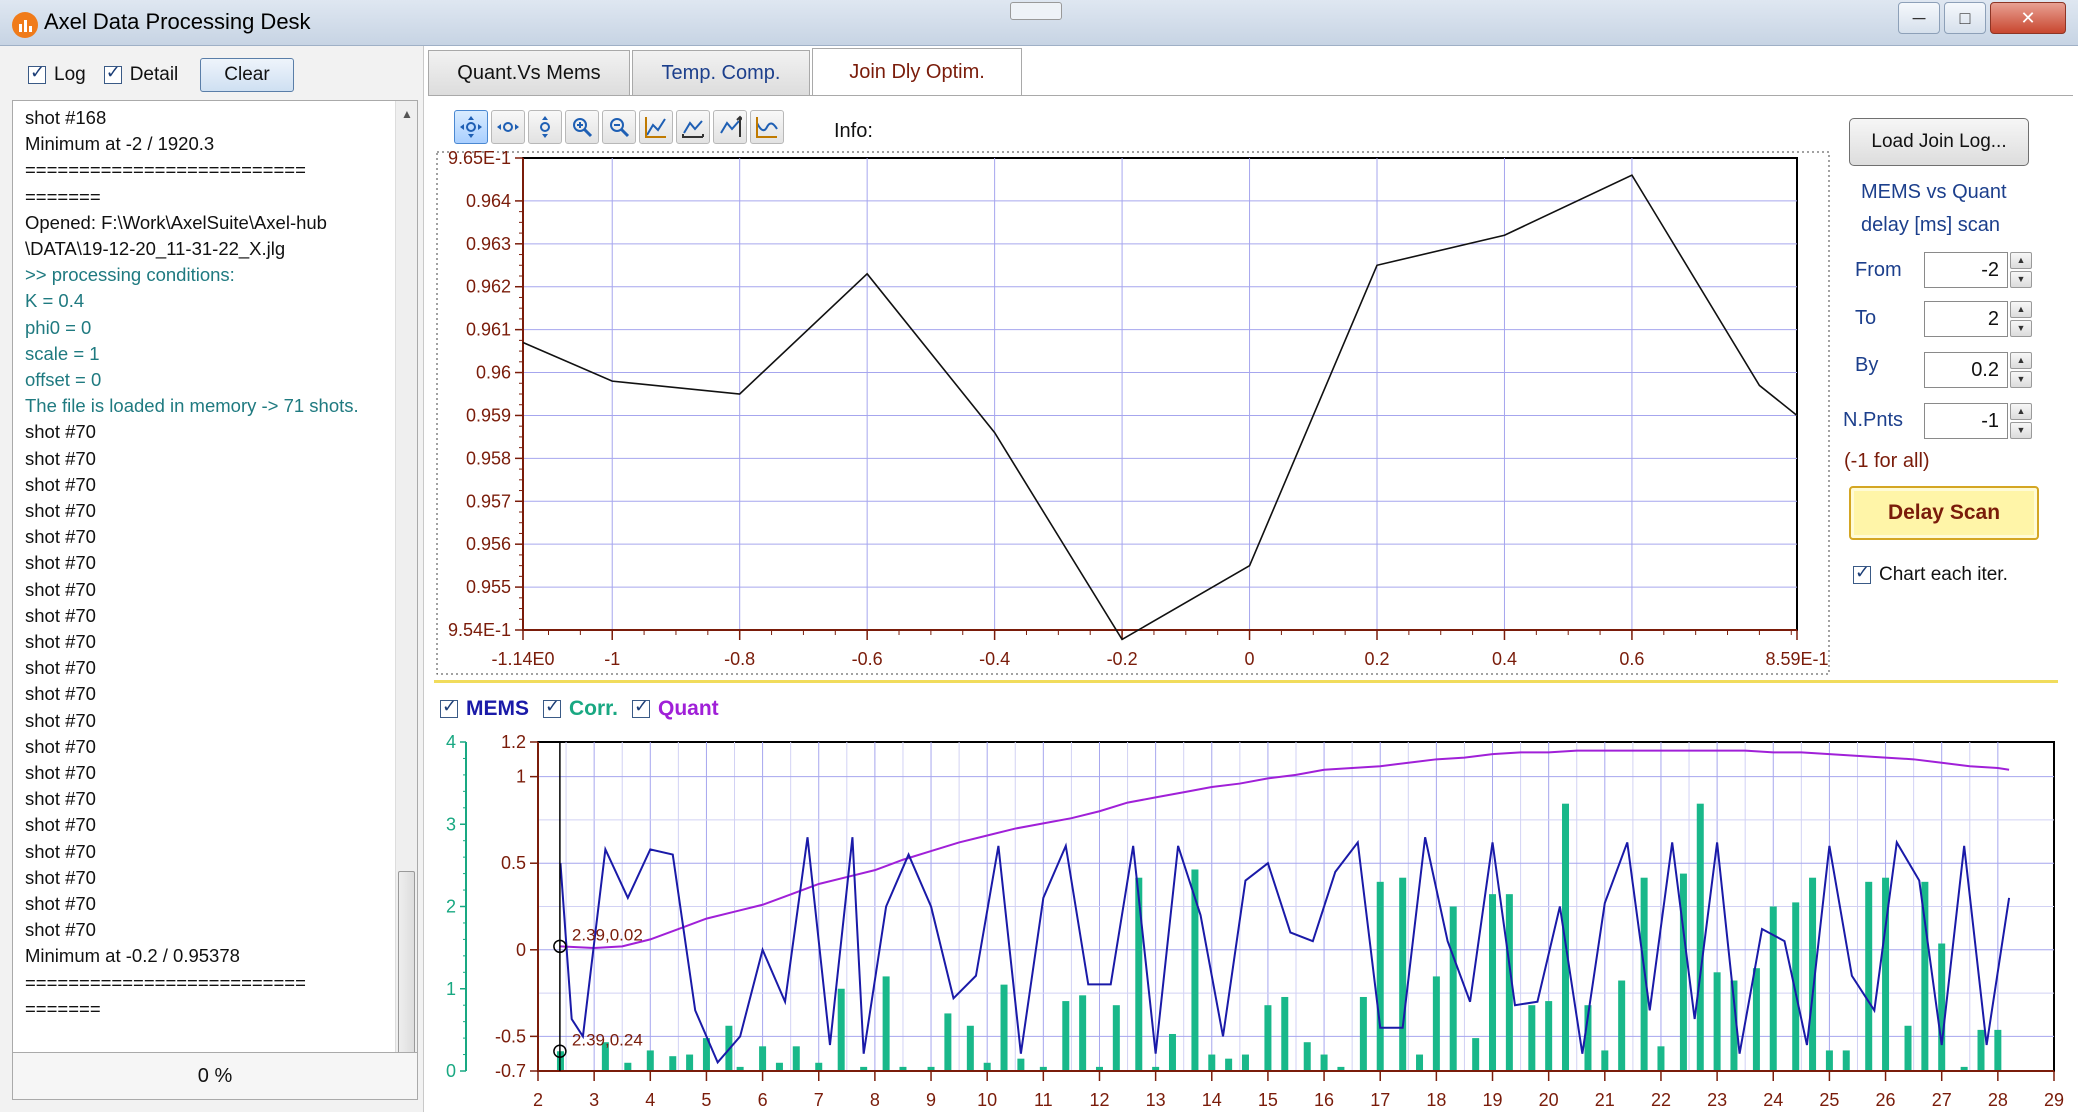 This screenshot has height=1112, width=2078. What do you see at coordinates (2021, 270) in the screenshot?
I see `from-spinner: ▲ ▼` at bounding box center [2021, 270].